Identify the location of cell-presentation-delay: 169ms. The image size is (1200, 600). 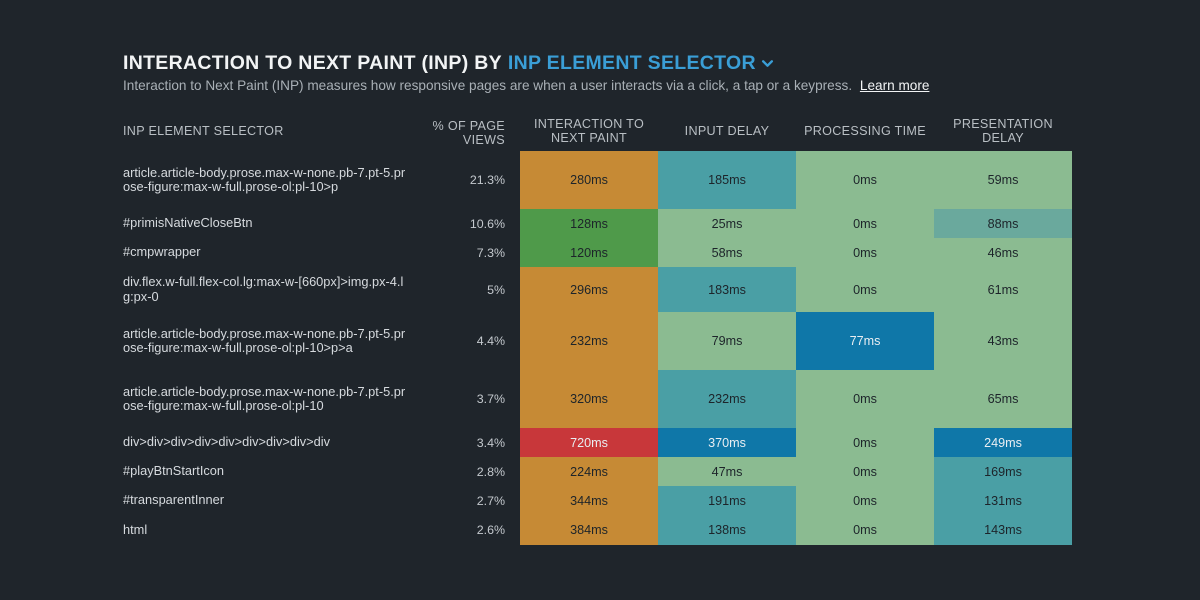
(1003, 471).